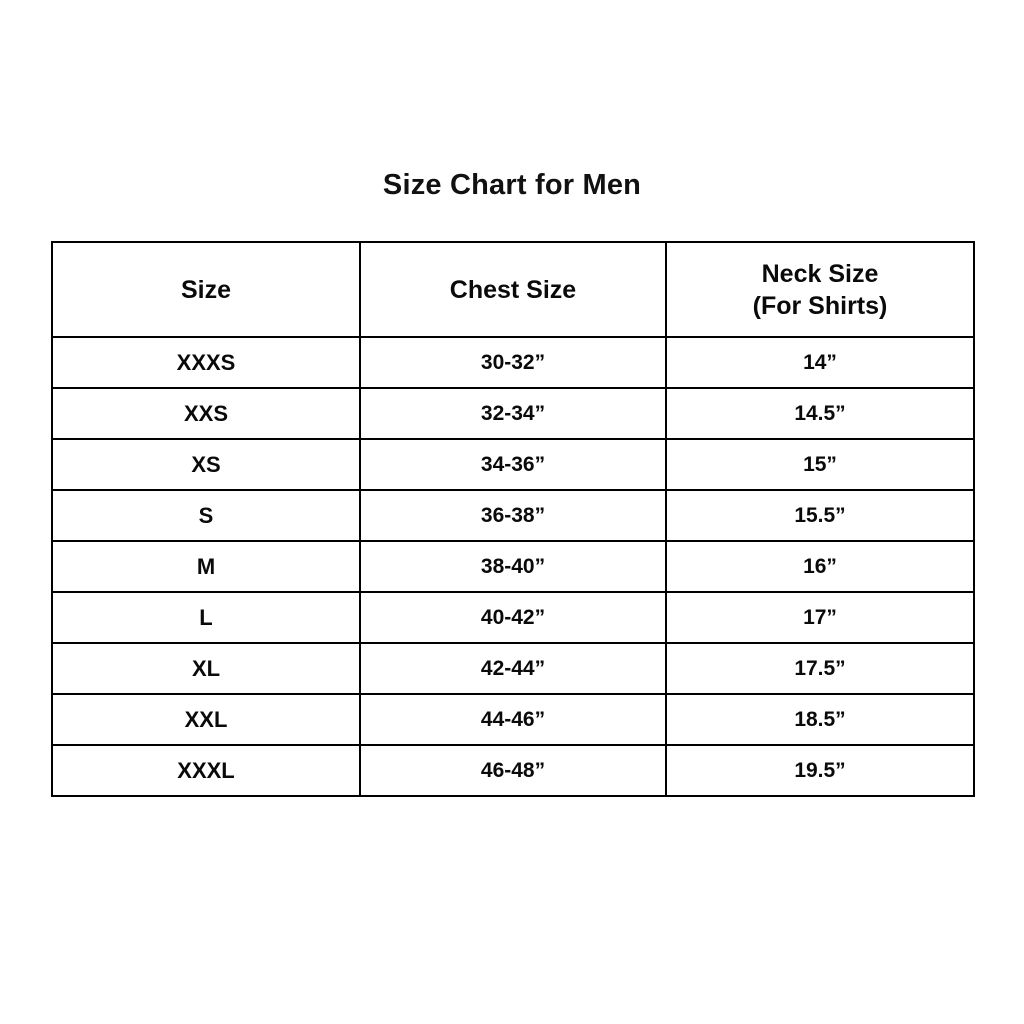 This screenshot has width=1024, height=1024. Describe the element at coordinates (206, 413) in the screenshot. I see `cell-size: XXS` at that location.